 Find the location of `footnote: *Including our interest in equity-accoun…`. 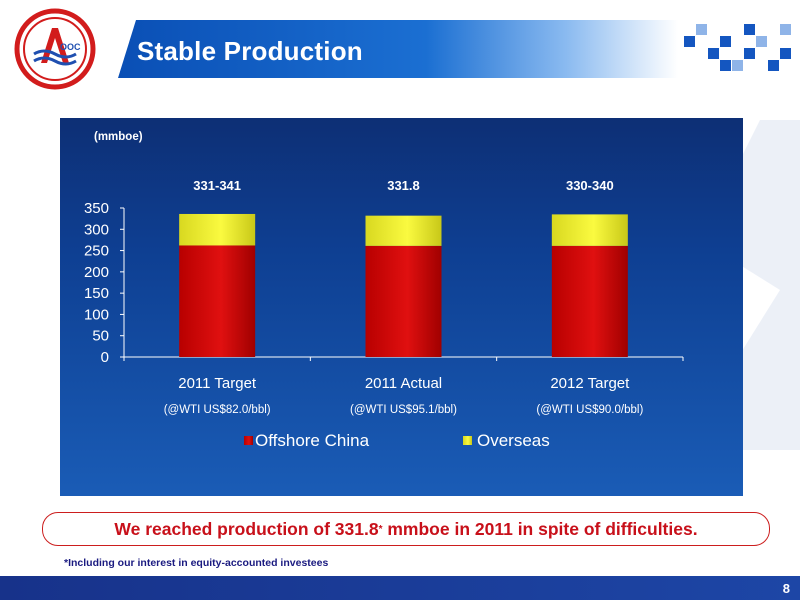

footnote: *Including our interest in equity-accoun… is located at coordinates (196, 563).